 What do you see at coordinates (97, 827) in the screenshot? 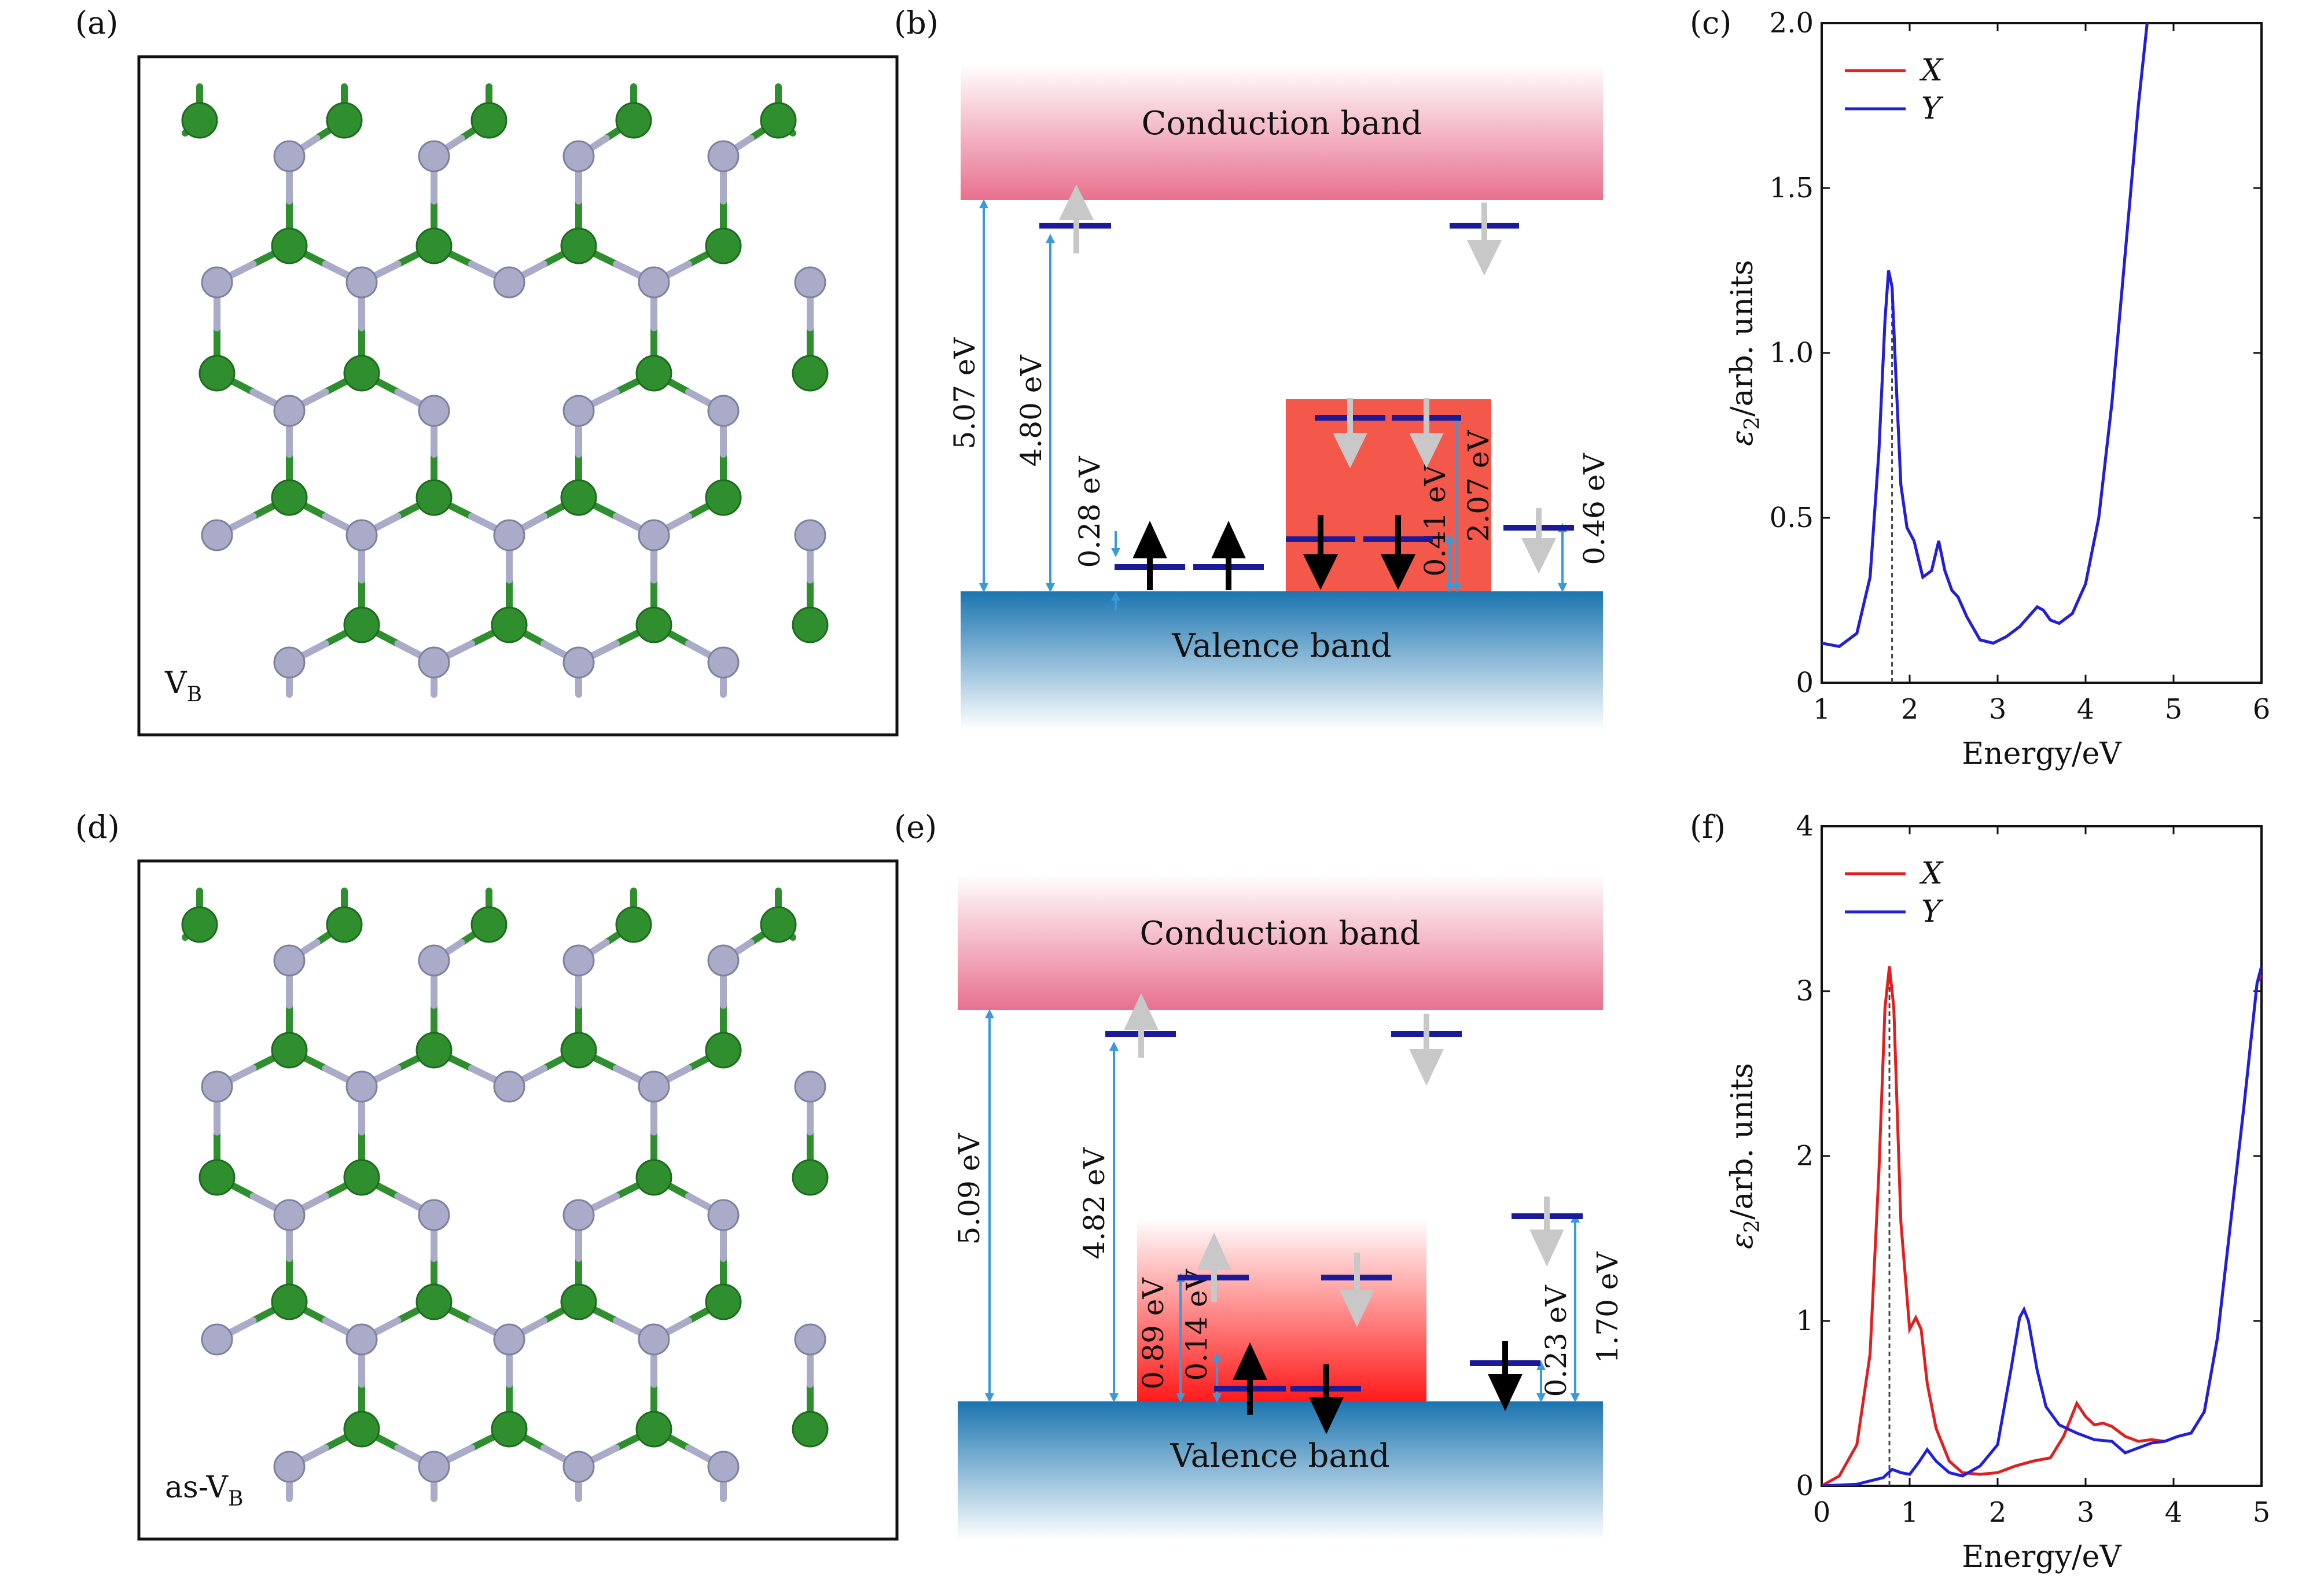
I see `panel-label-d: (d)` at bounding box center [97, 827].